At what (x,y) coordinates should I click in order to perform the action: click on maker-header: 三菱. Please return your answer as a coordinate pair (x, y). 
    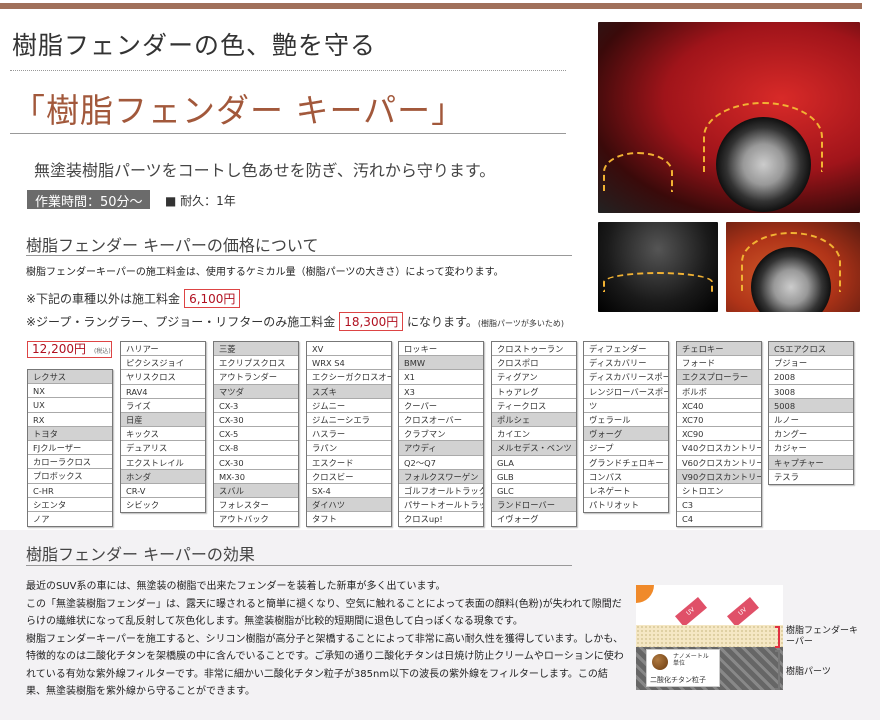
    Looking at the image, I should click on (256, 349).